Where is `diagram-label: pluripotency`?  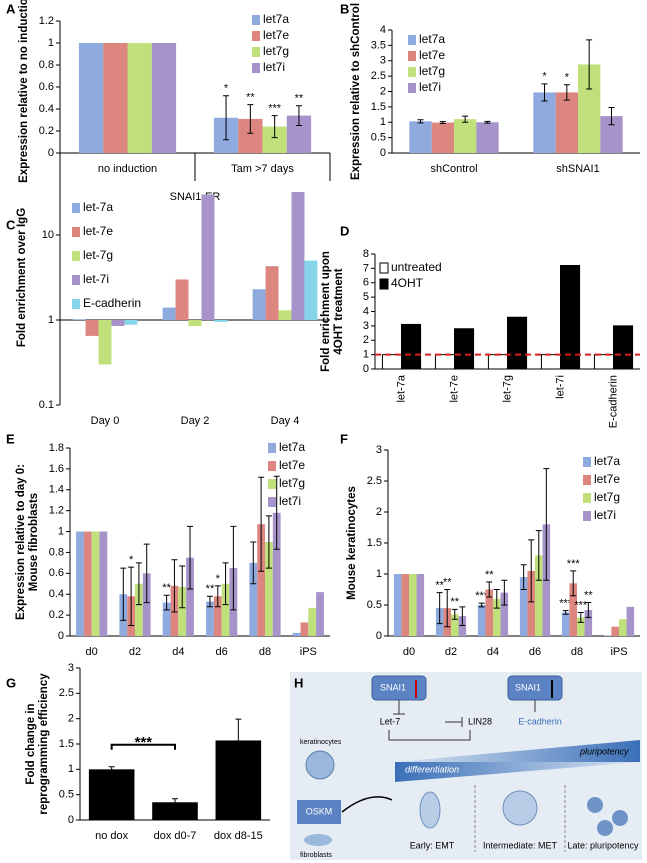 diagram-label: pluripotency is located at coordinates (604, 751).